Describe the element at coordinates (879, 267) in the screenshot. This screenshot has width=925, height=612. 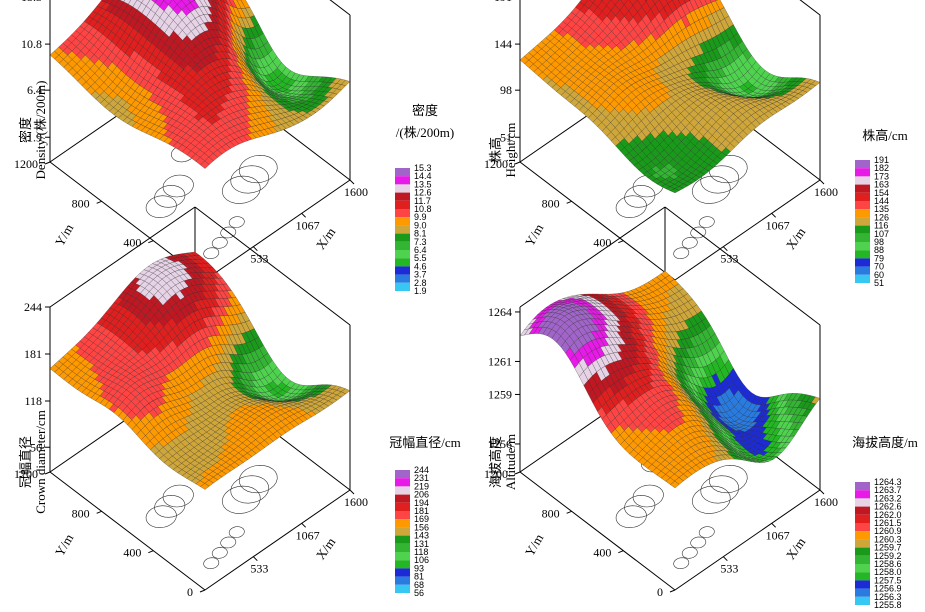
I see `legend-level-label: 70` at that location.